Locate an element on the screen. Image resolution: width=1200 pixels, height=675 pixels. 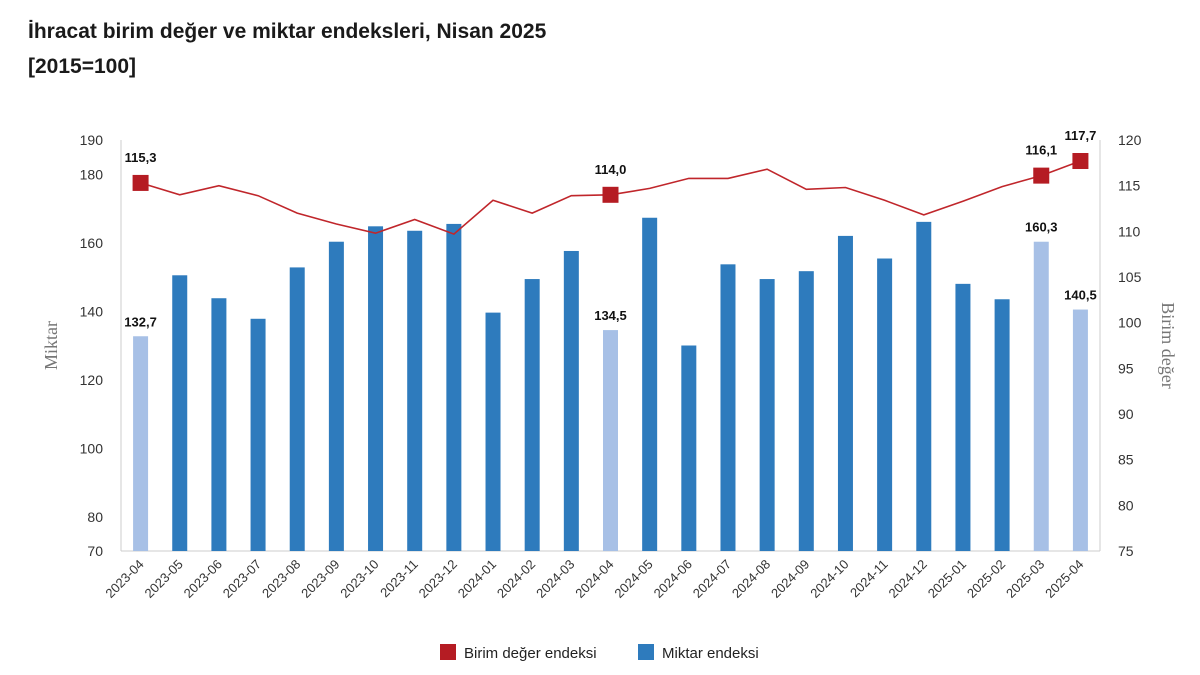
right-axis-title: Birim değer is located at coordinates (1168, 345).